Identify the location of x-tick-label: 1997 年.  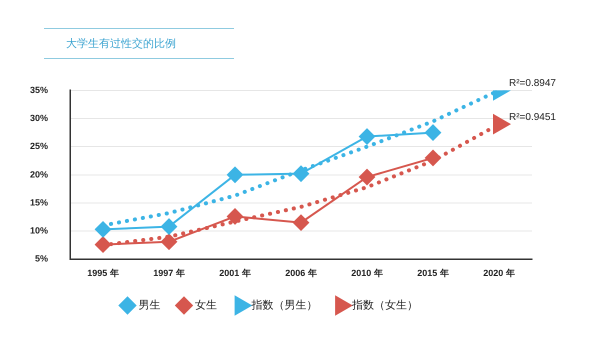
(169, 273).